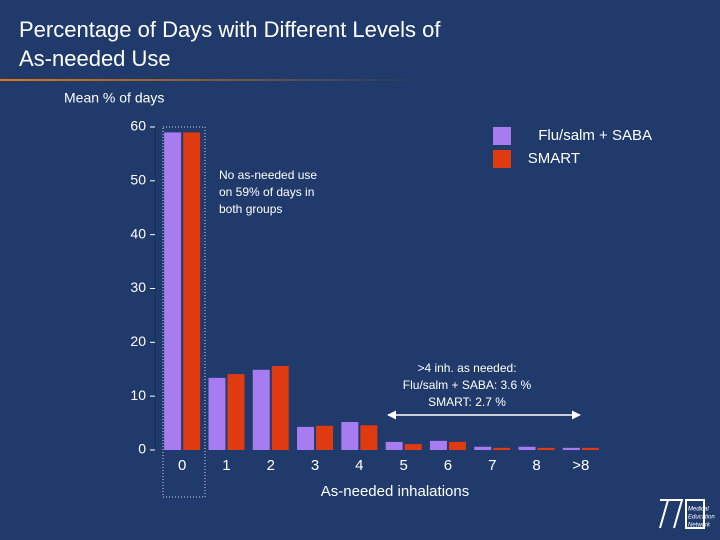 This screenshot has width=720, height=540. What do you see at coordinates (395, 491) in the screenshot?
I see `x-axis-label: As-needed inhalations` at bounding box center [395, 491].